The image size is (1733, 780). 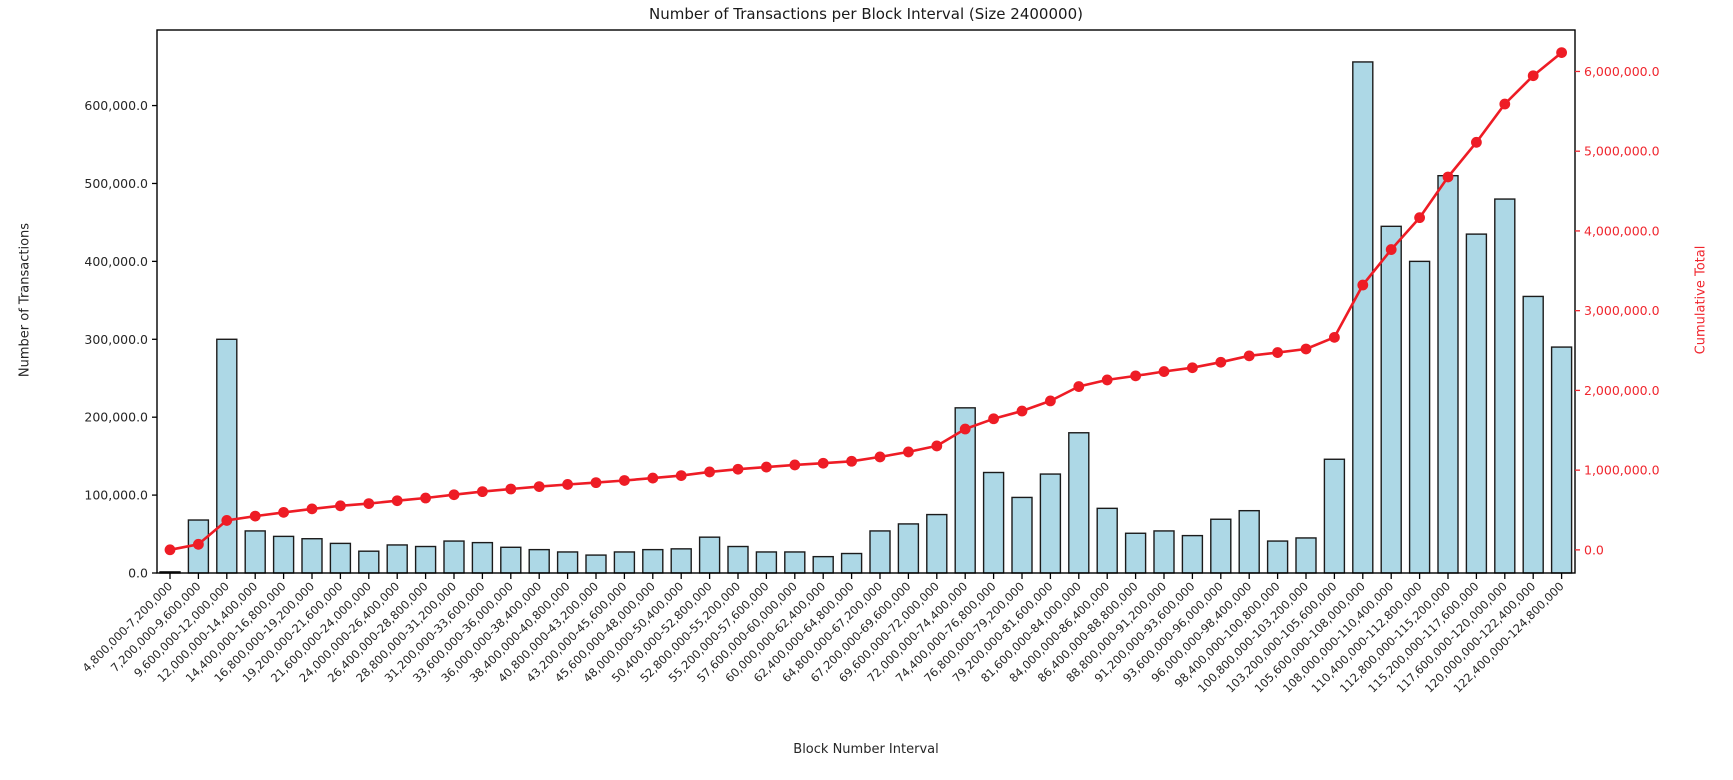 I want to click on right-tick-label: 1,000,000.0, so click(x=1622, y=470).